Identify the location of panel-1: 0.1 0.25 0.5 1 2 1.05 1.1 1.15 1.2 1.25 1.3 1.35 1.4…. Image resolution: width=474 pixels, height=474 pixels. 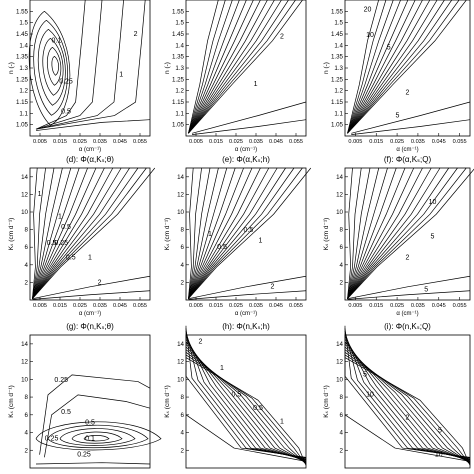
(79, 76).